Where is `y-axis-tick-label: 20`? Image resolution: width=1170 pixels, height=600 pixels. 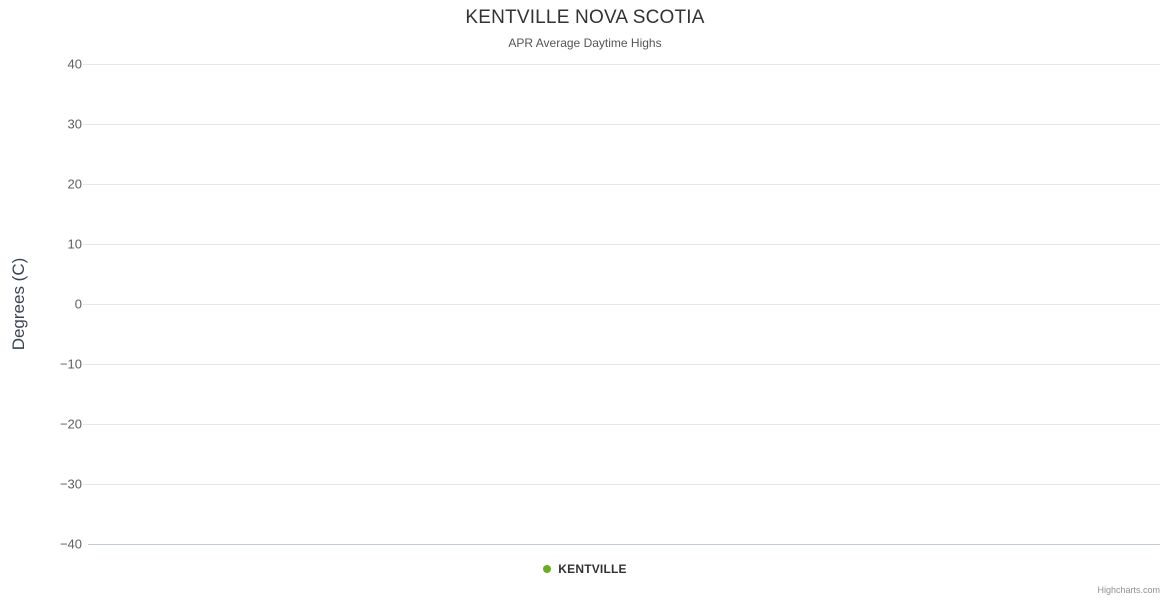
y-axis-tick-label: 20 is located at coordinates (74, 184).